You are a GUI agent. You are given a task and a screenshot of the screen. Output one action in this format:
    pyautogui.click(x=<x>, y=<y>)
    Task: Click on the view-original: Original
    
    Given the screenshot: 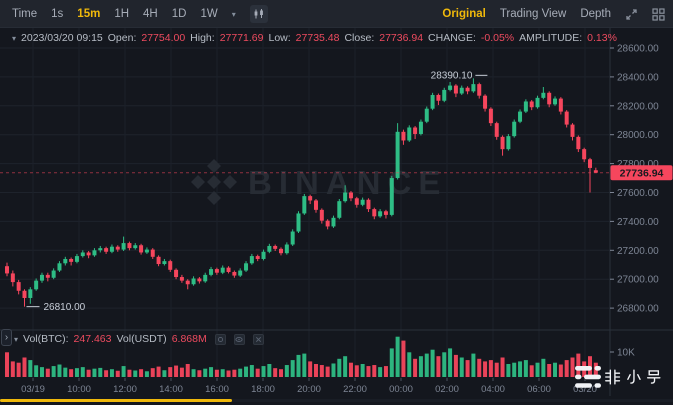 What is the action you would take?
    pyautogui.click(x=464, y=14)
    